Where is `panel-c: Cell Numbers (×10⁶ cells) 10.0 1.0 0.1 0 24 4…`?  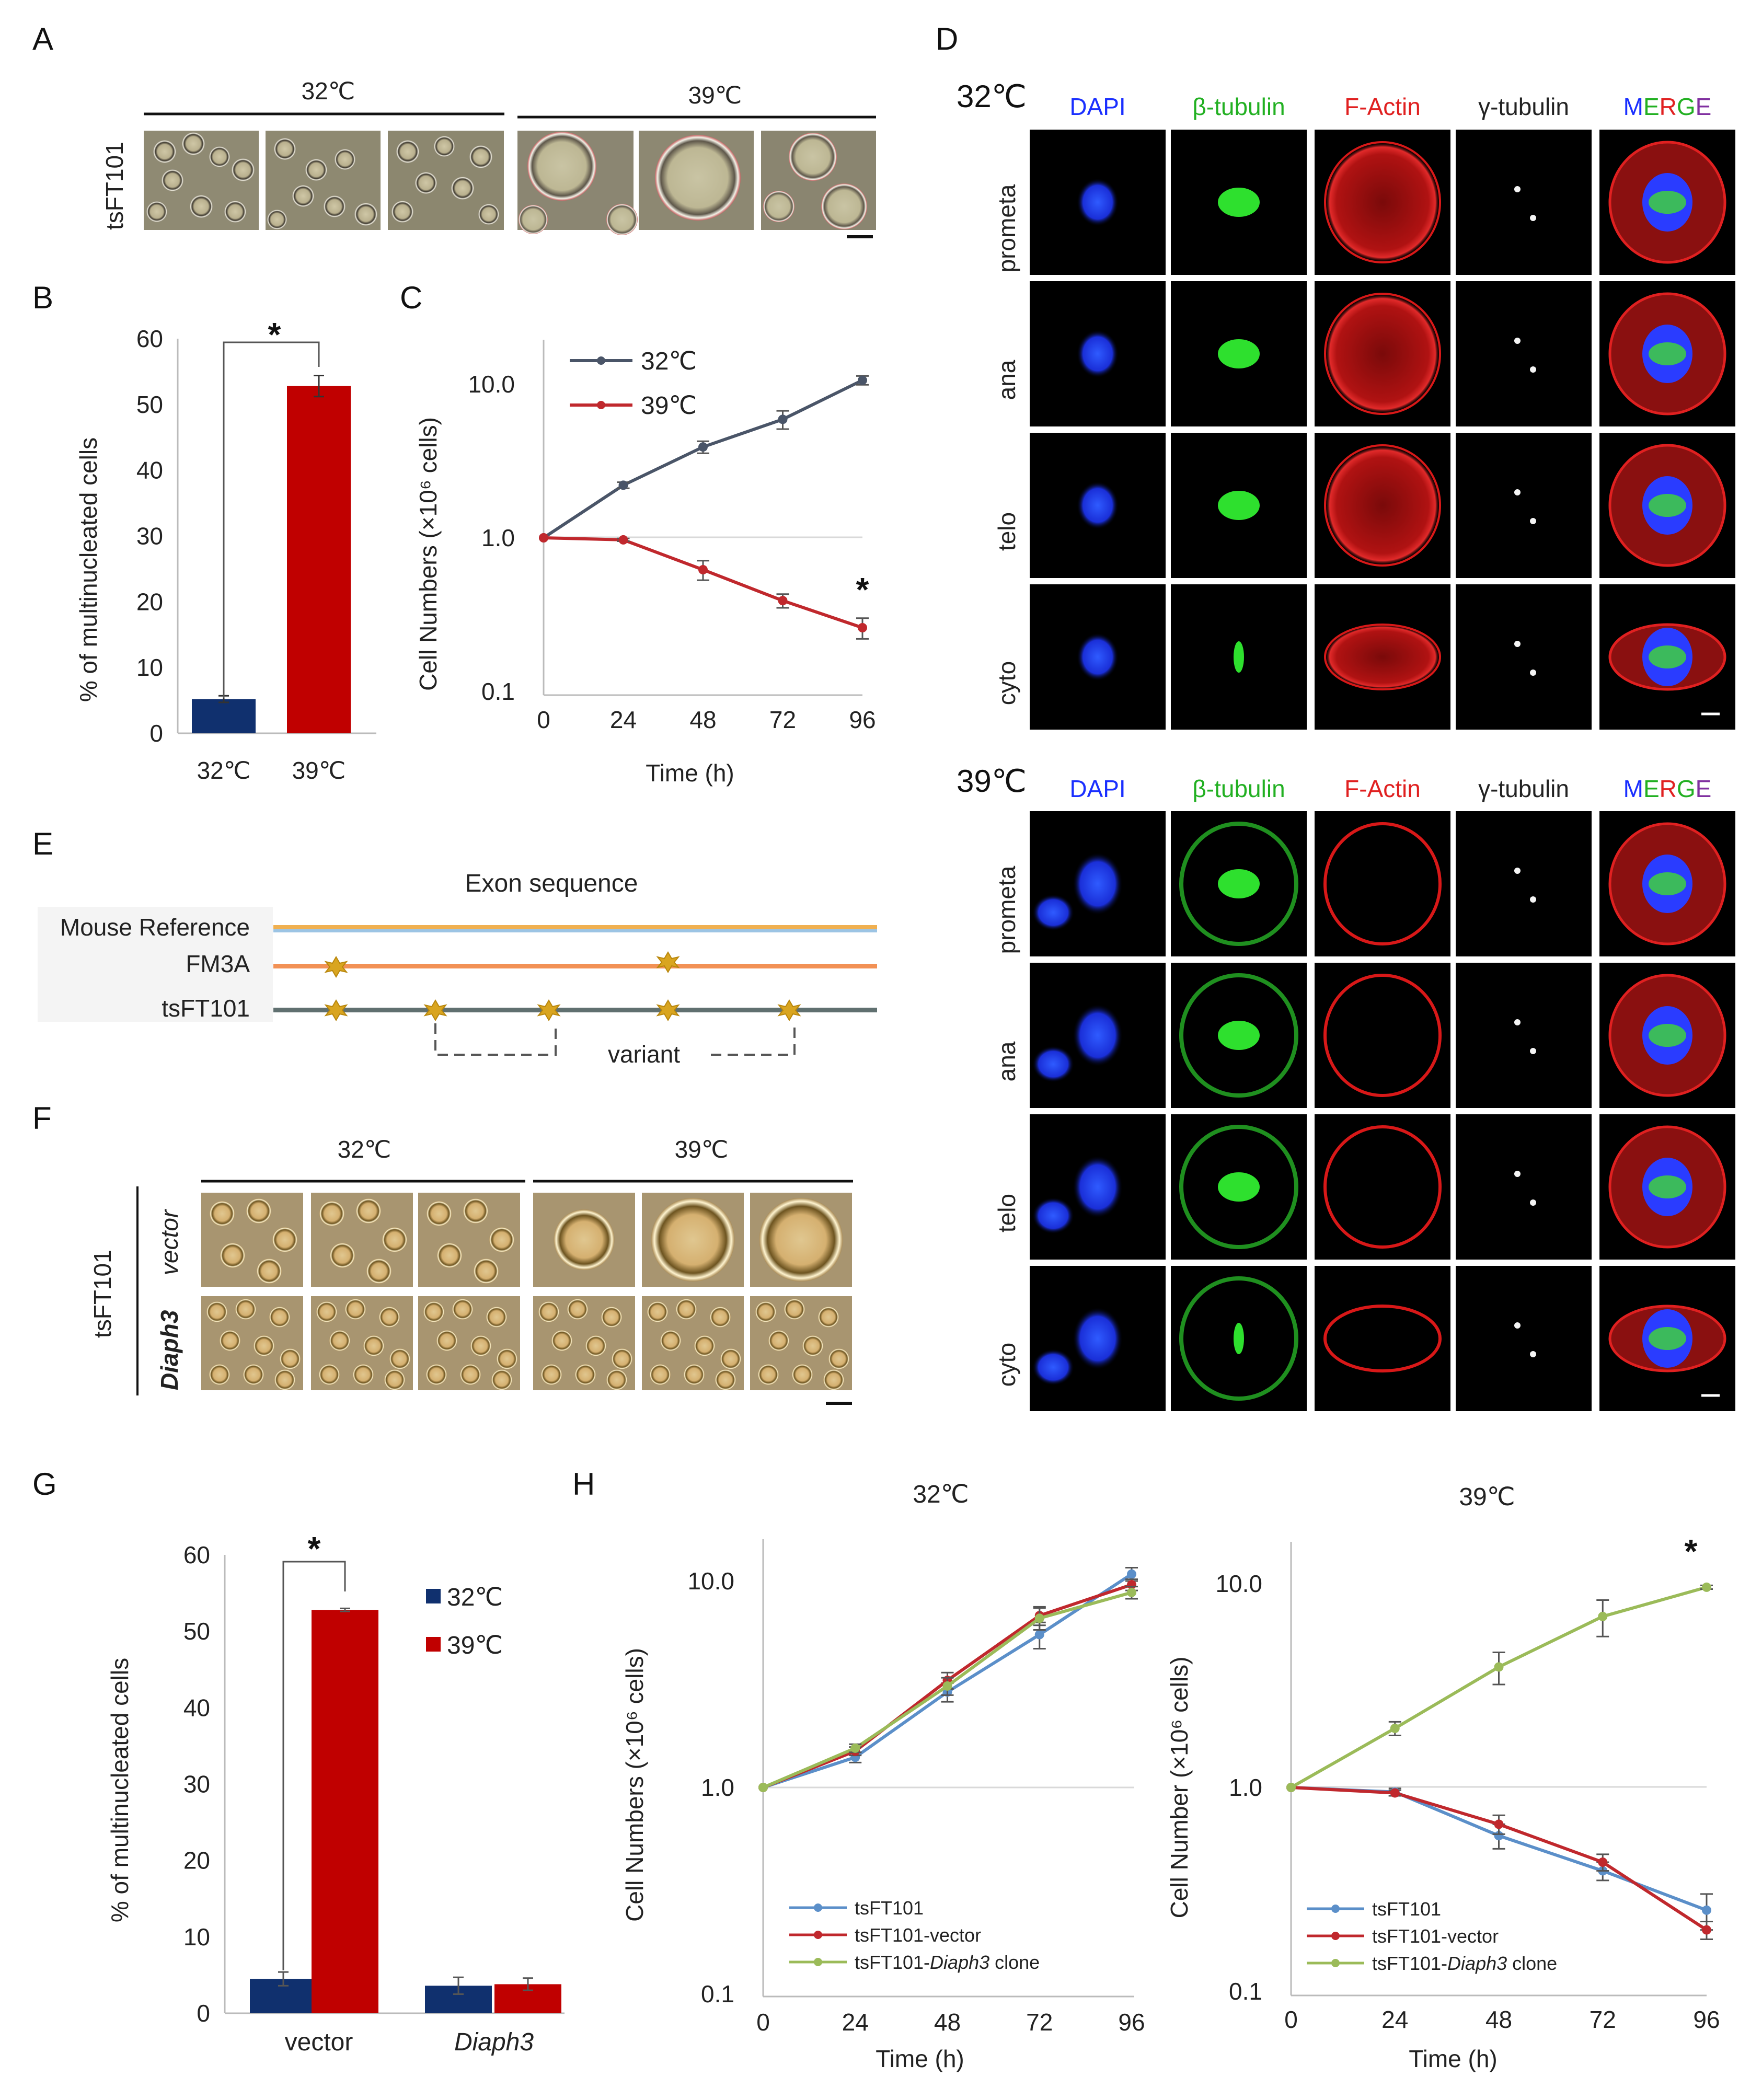
panel-c: Cell Numbers (×10⁶ cells) 10.0 1.0 0.1 0 24 4… is located at coordinates (645, 564).